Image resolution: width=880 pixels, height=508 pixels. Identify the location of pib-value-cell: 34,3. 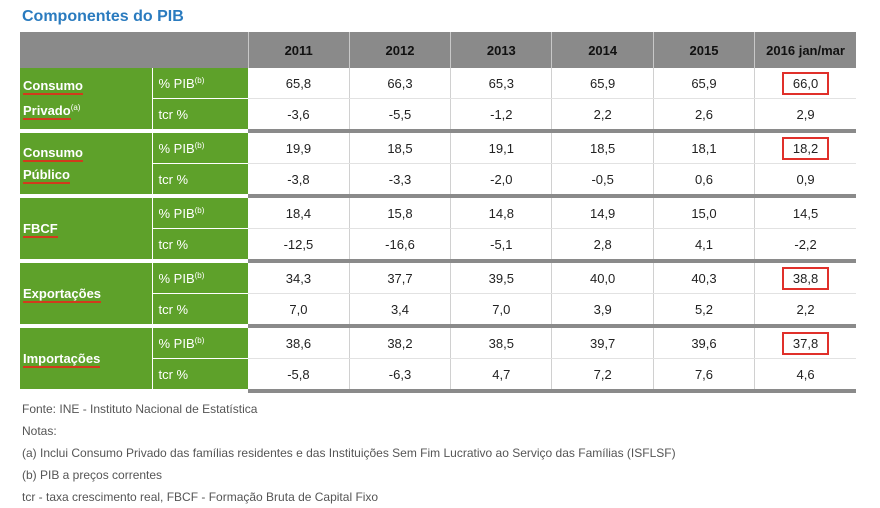
(299, 277).